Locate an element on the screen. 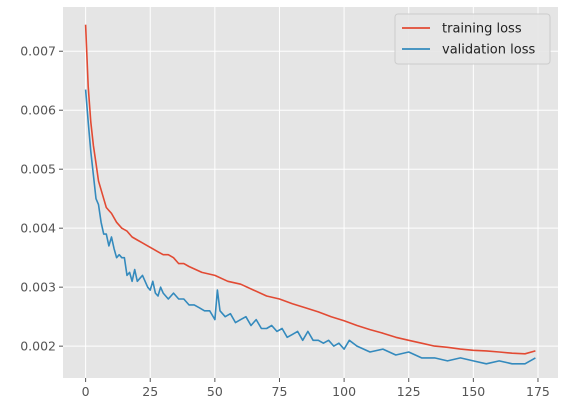 The height and width of the screenshot is (413, 565). x-tick-label: 175 is located at coordinates (538, 391).